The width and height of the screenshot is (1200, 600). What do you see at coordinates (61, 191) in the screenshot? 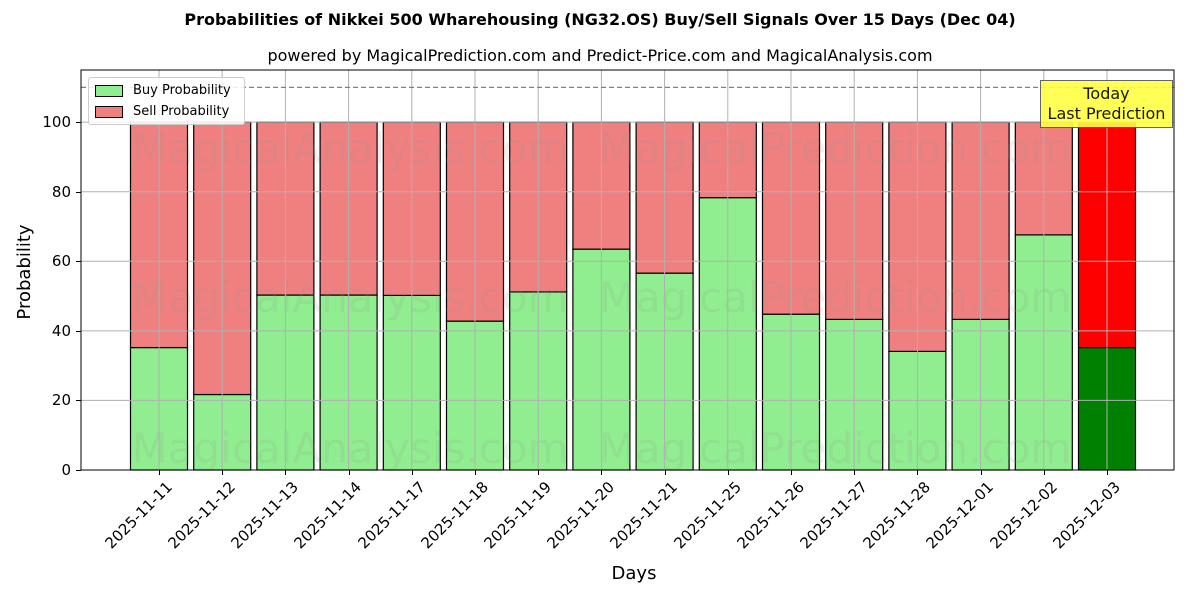
I see `y-tick-label: 80` at bounding box center [61, 191].